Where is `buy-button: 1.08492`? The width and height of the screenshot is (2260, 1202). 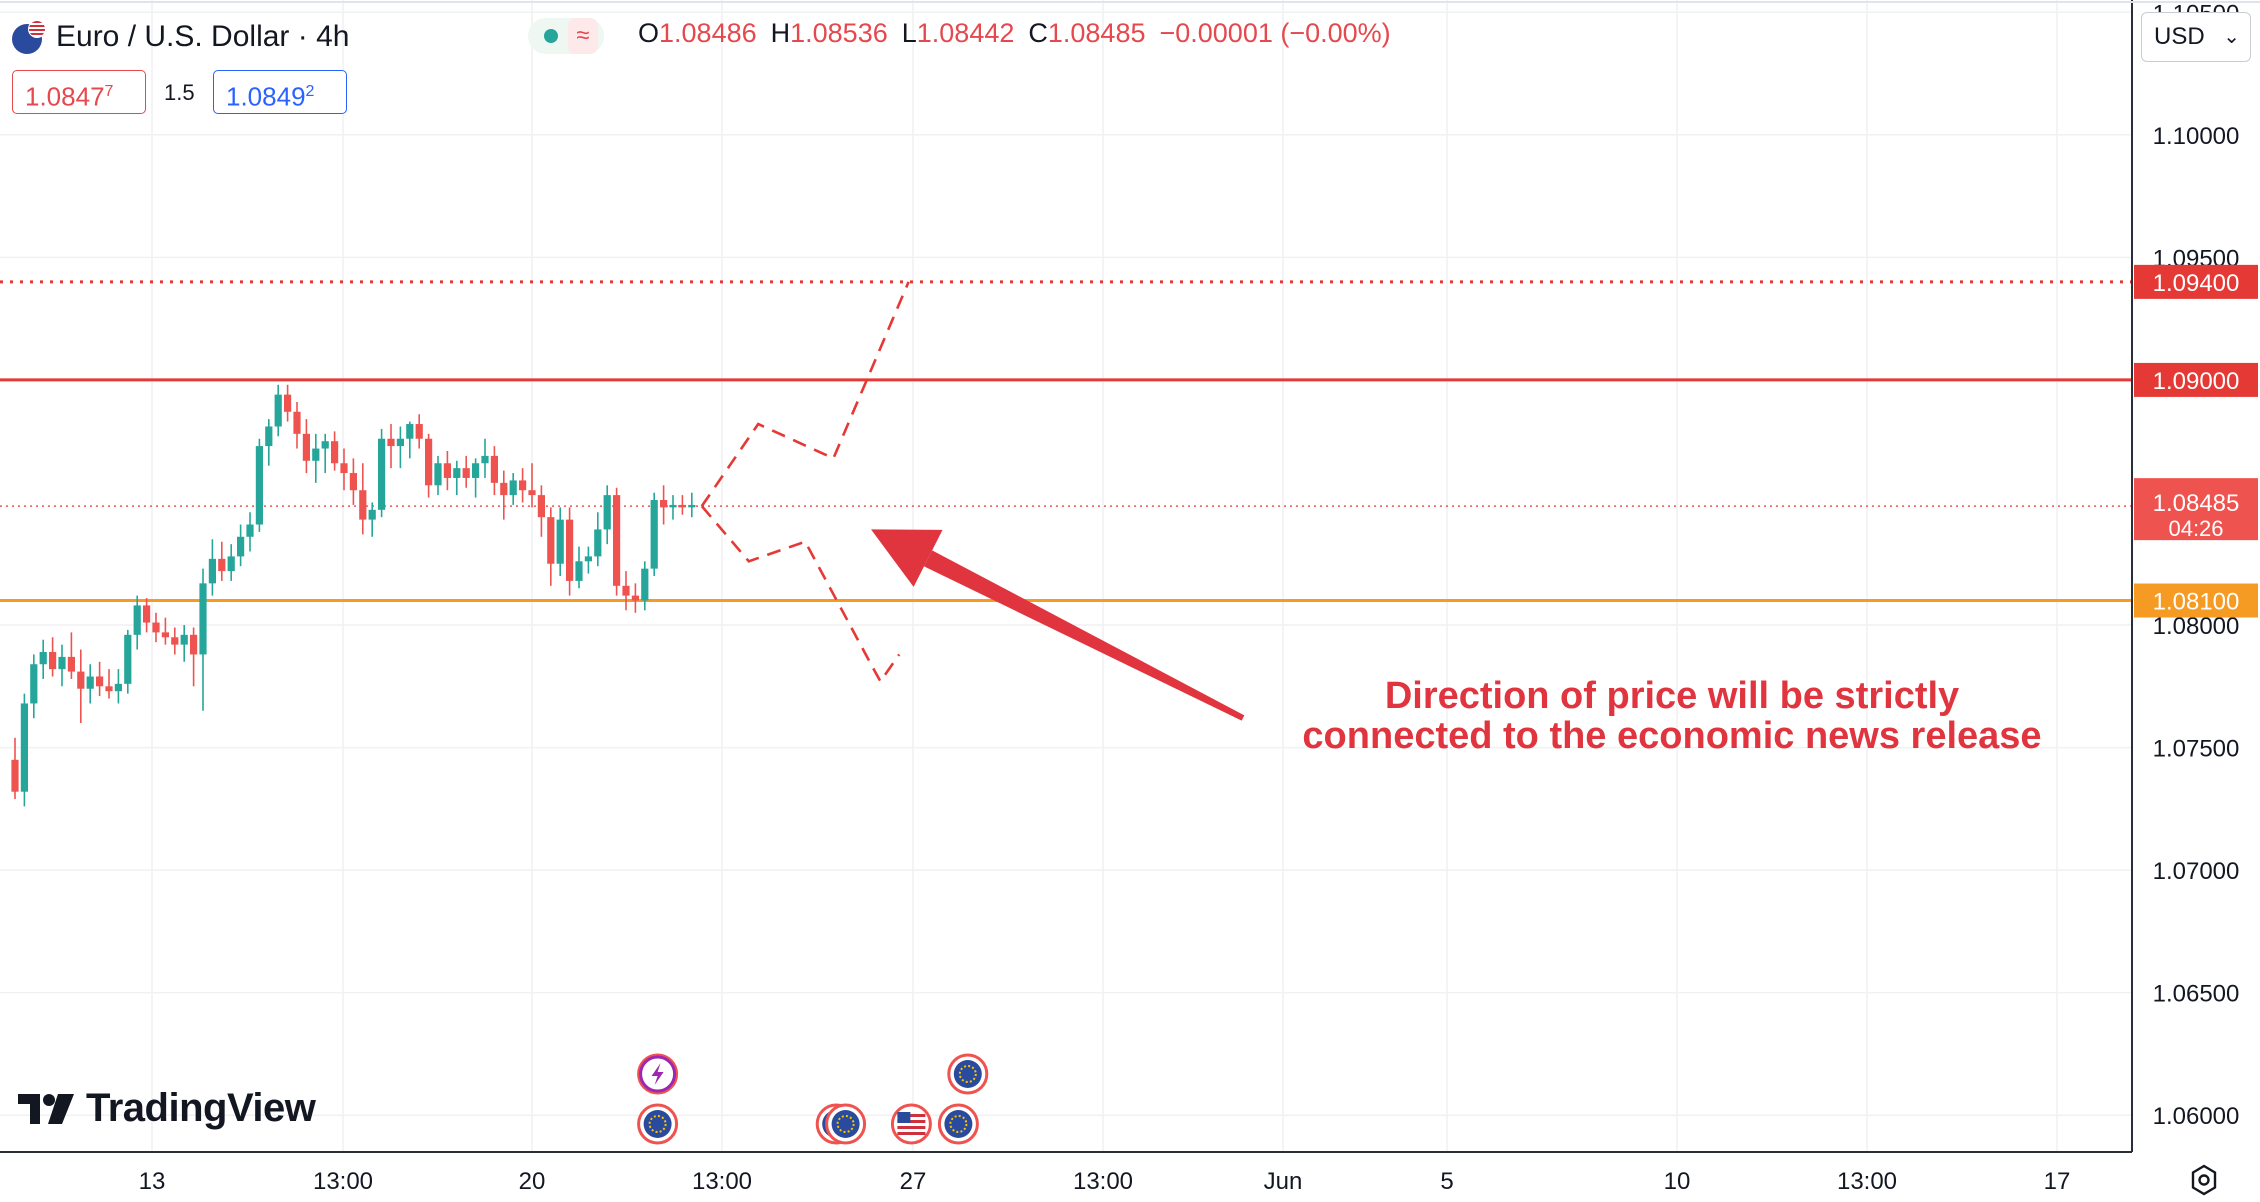
buy-button: 1.08492 is located at coordinates (280, 92).